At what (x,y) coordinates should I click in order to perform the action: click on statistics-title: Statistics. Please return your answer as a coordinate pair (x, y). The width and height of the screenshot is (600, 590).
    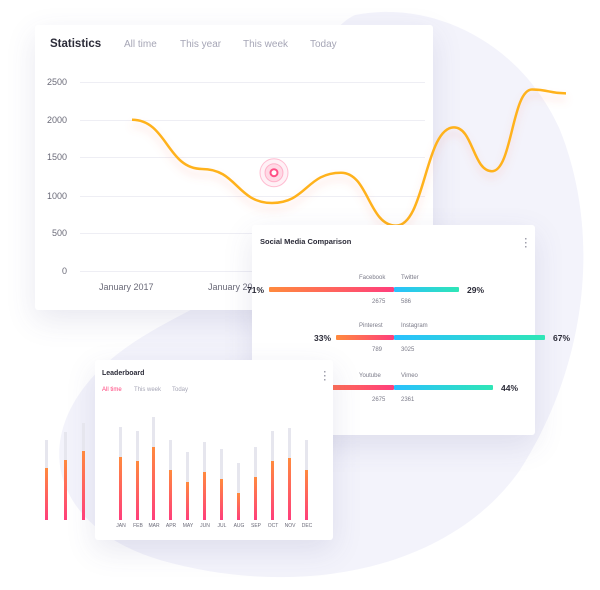
    Looking at the image, I should click on (76, 44).